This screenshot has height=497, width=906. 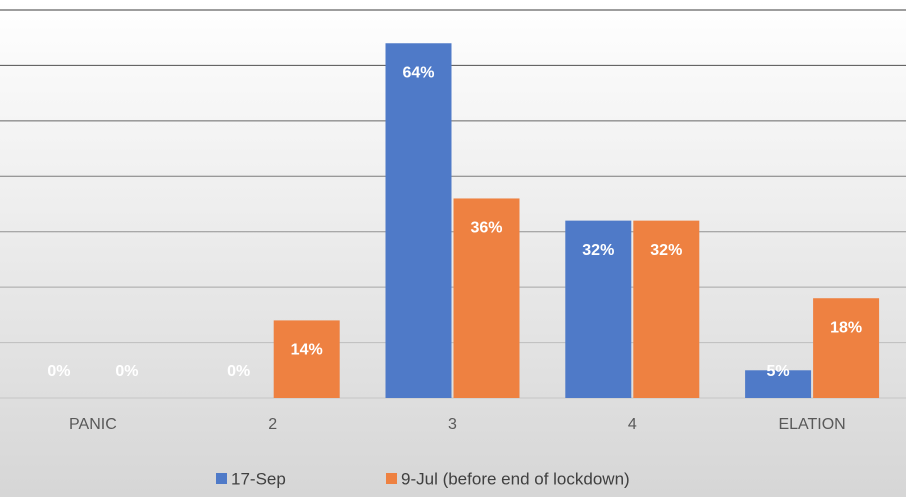 I want to click on x-tick-label: PANIC, so click(x=93, y=424).